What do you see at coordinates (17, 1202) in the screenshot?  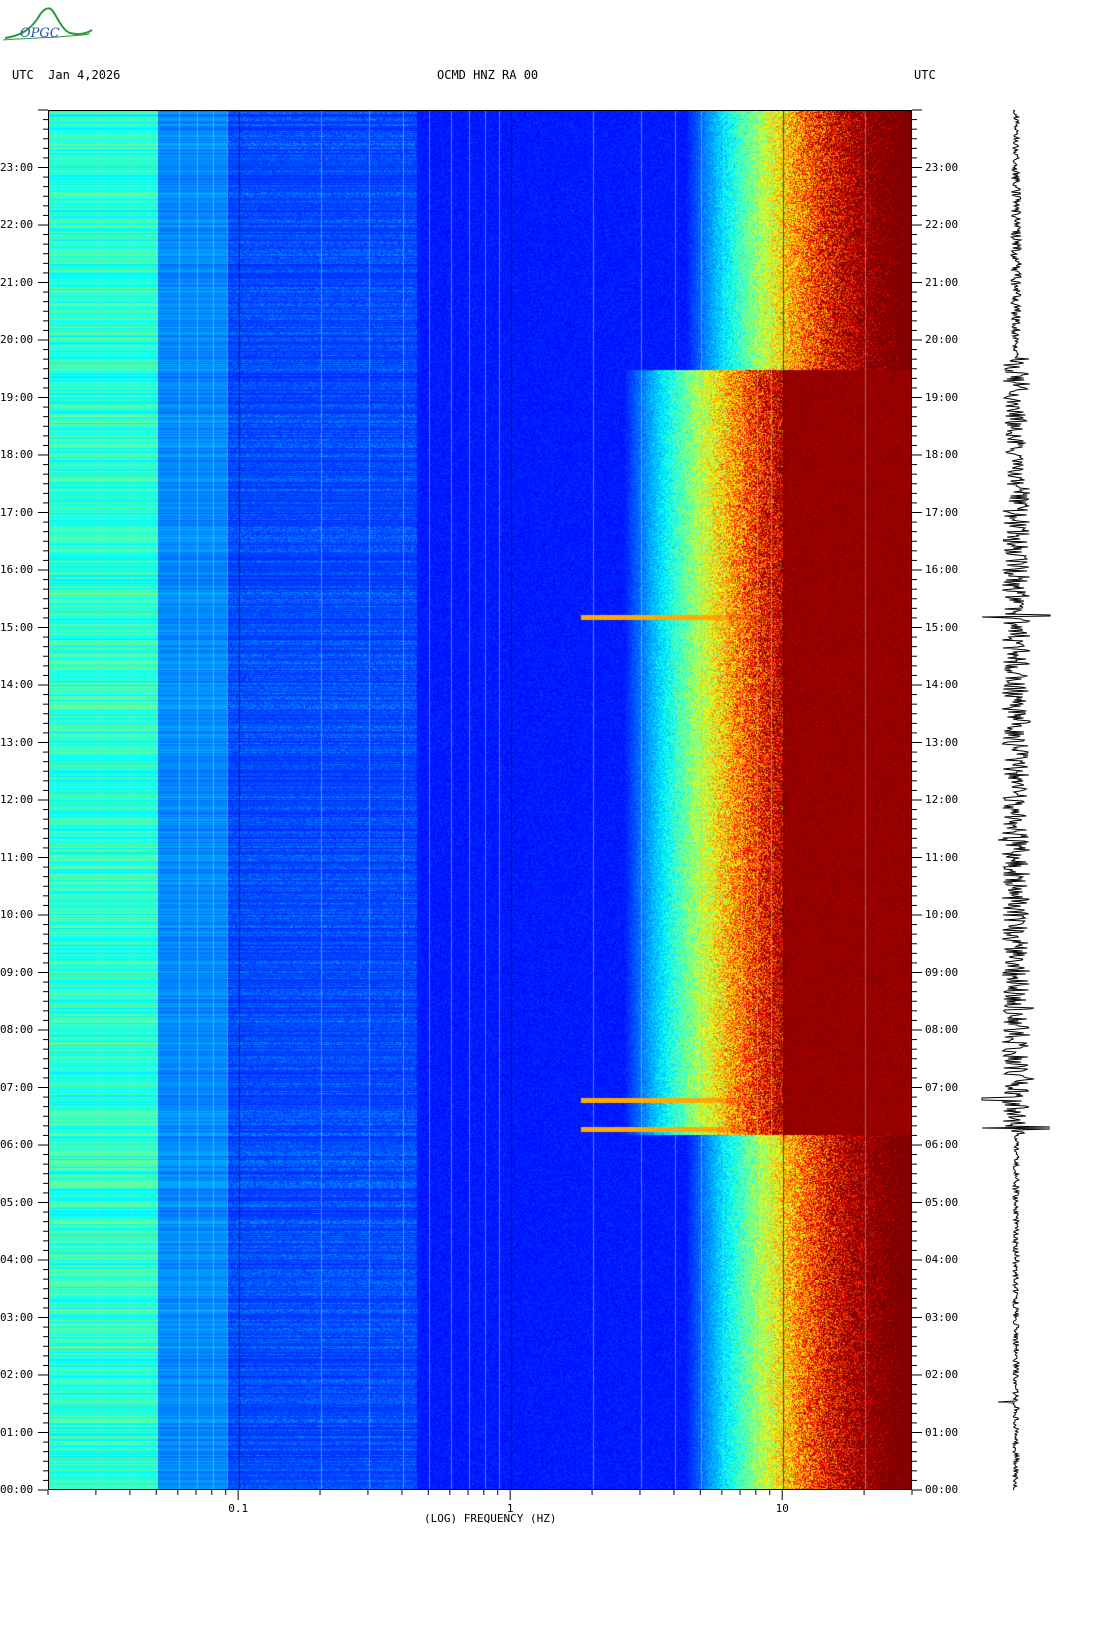 I see `y-tick-label-left: 05:00` at bounding box center [17, 1202].